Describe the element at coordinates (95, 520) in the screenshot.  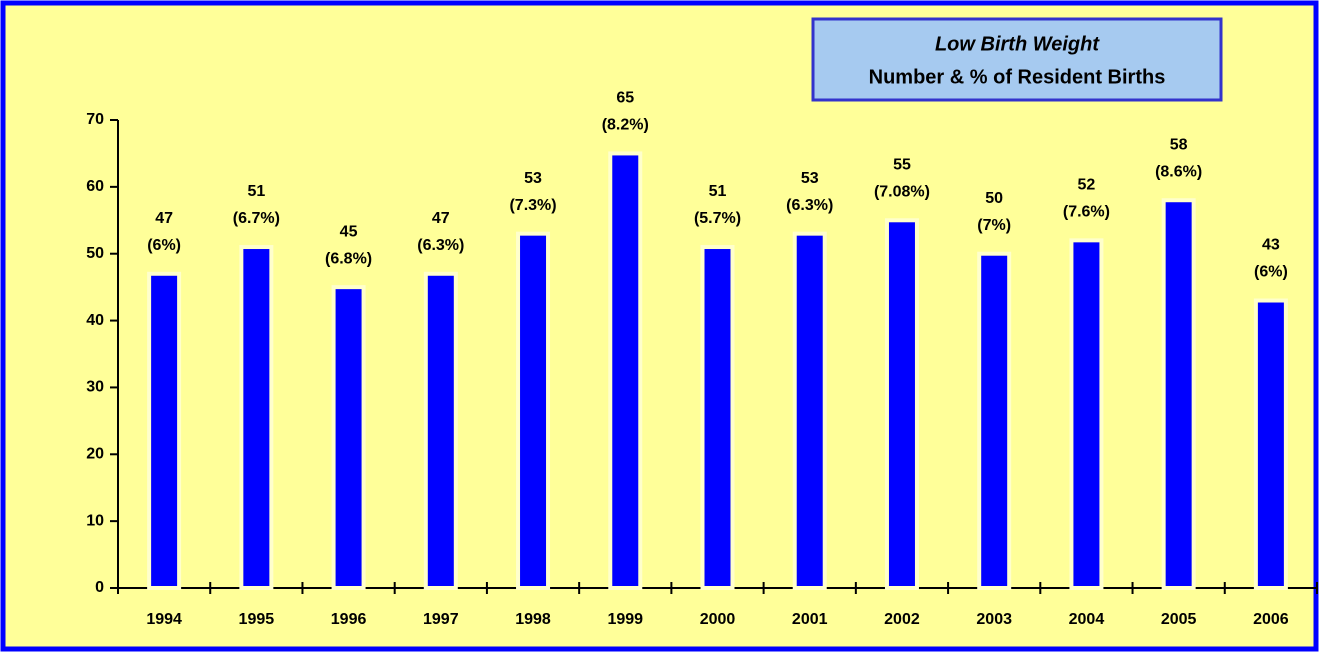
I see `y-tick-label: 10` at that location.